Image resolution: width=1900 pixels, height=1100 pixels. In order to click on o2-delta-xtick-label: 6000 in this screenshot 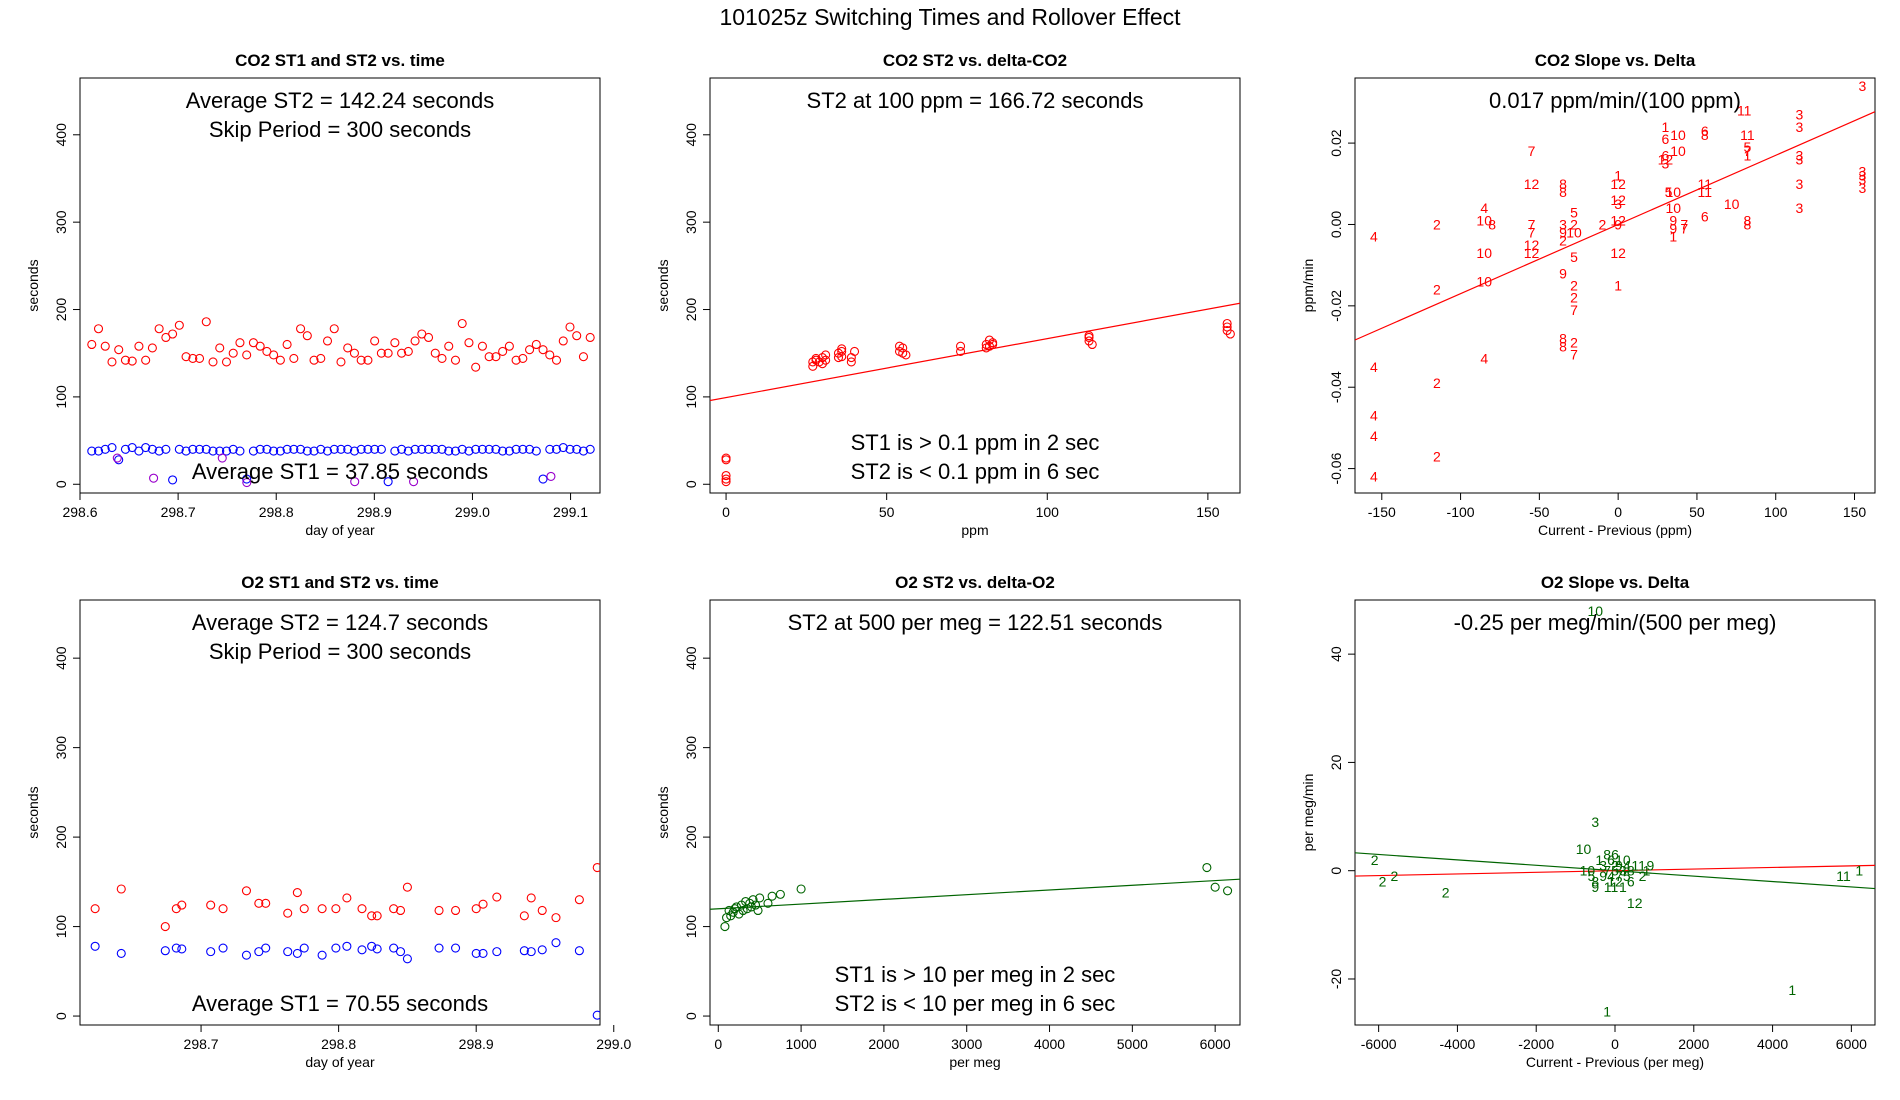, I will do `click(1215, 1044)`.